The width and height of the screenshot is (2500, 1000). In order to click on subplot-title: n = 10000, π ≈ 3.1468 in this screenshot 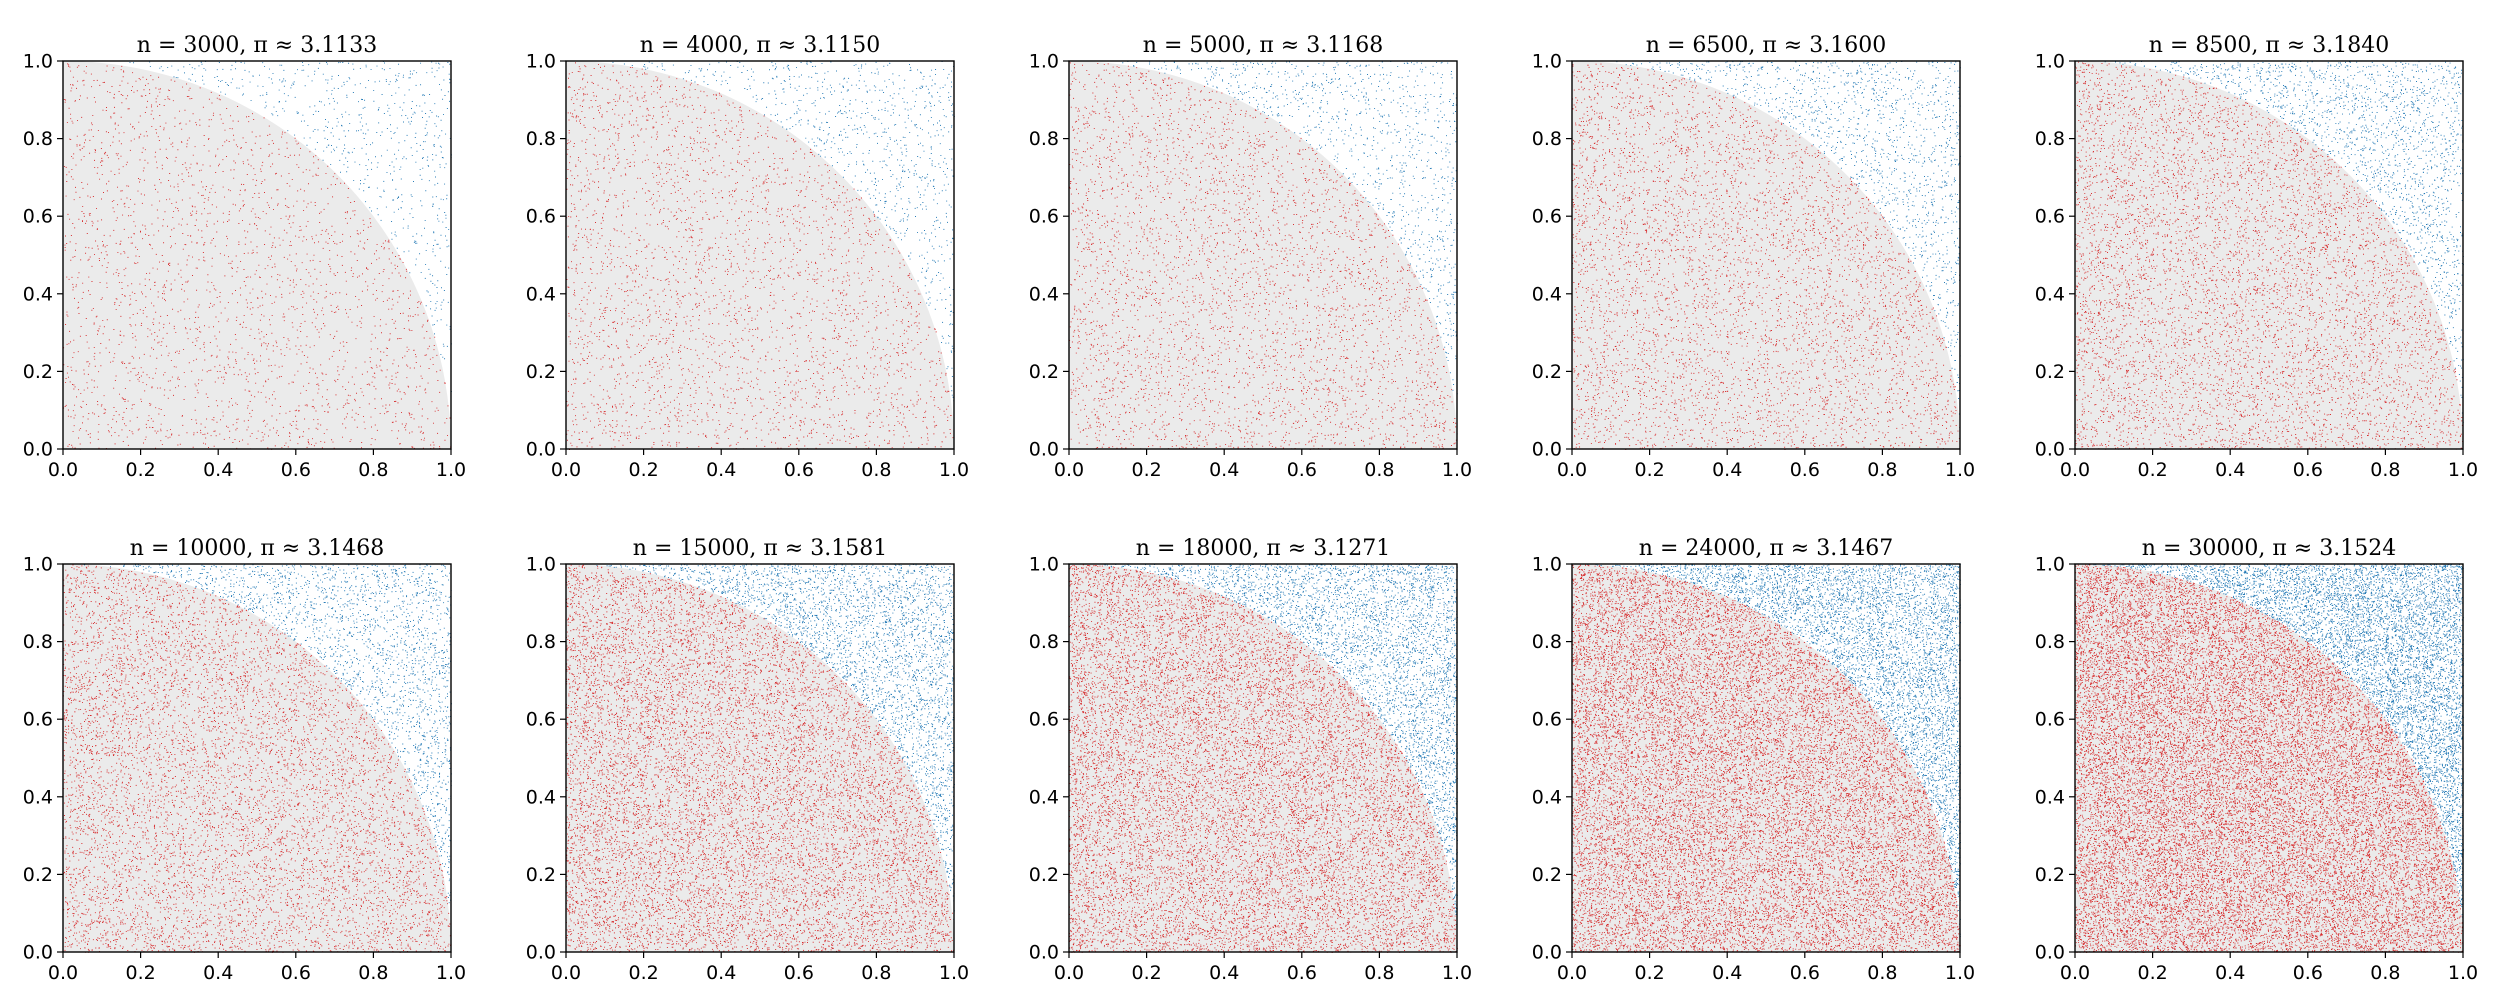, I will do `click(257, 548)`.